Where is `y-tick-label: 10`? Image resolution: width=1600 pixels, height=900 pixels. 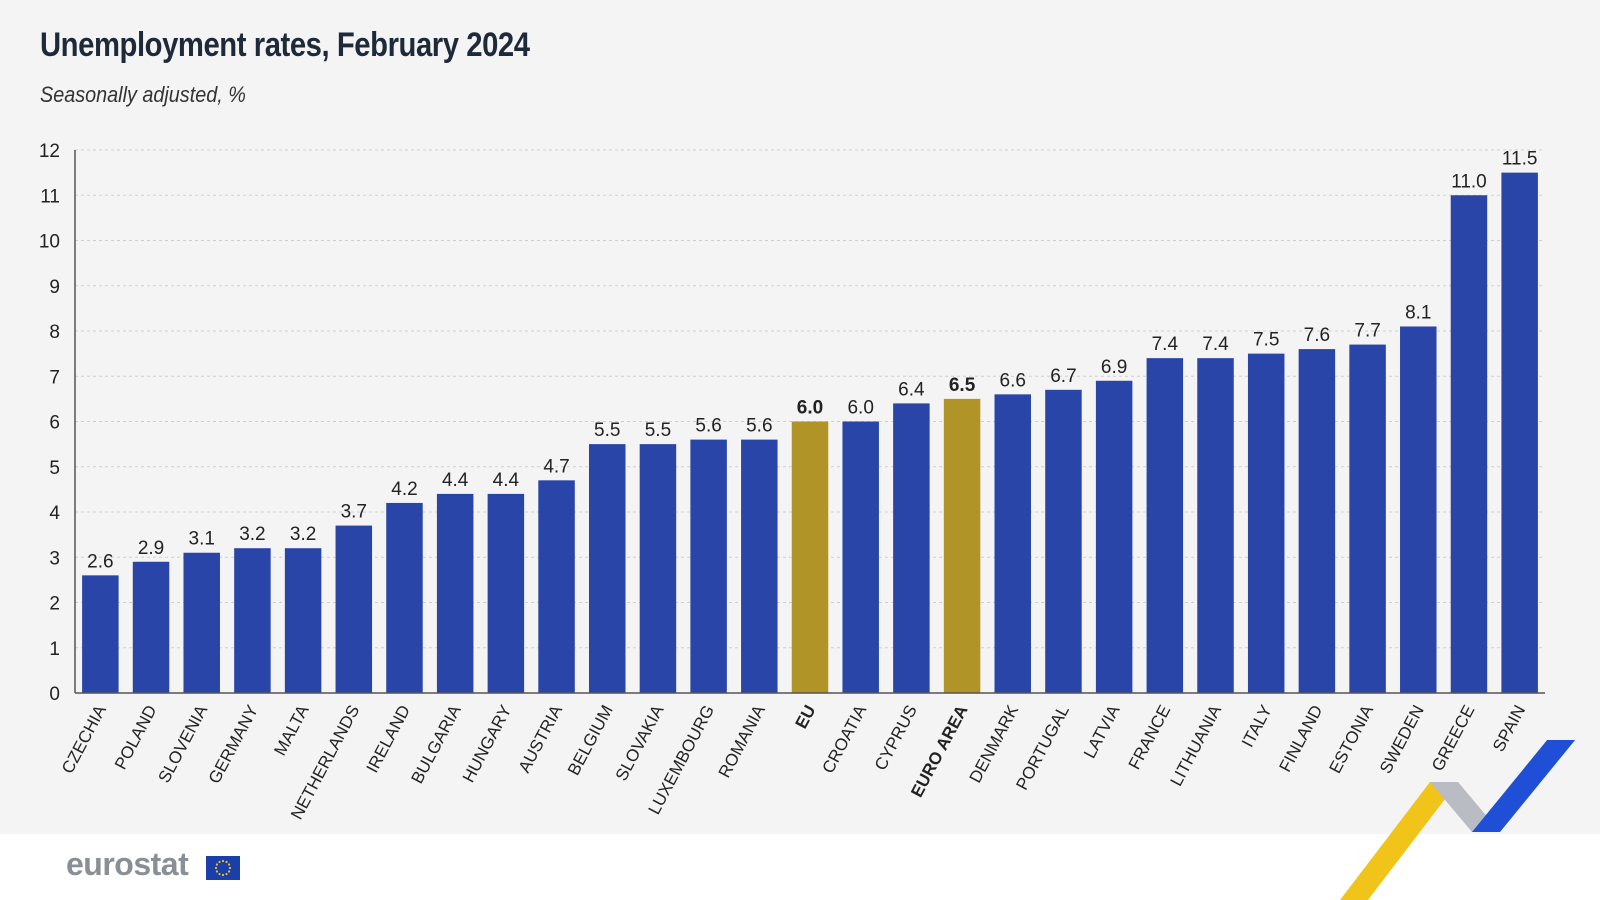
y-tick-label: 10 is located at coordinates (49, 242).